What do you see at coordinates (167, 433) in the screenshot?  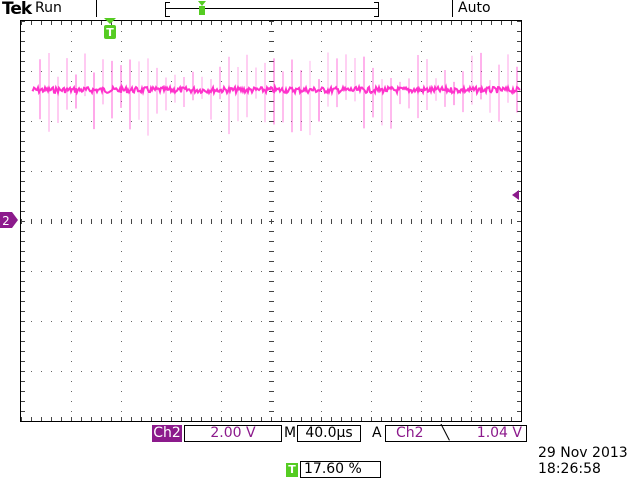 I see `channel-label: Ch2` at bounding box center [167, 433].